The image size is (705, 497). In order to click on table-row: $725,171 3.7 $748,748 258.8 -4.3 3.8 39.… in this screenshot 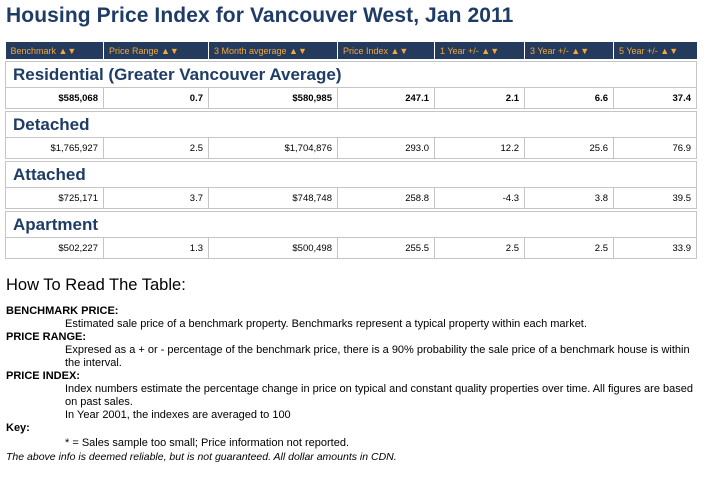, I will do `click(351, 198)`.